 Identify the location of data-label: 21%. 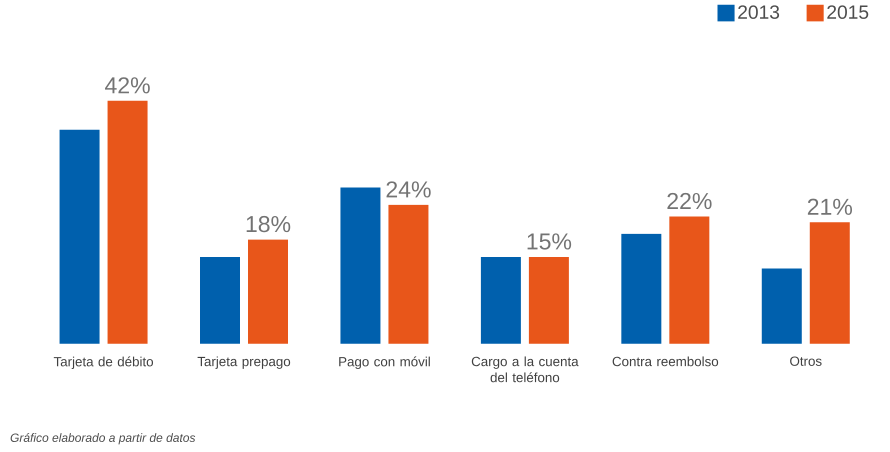
(830, 206).